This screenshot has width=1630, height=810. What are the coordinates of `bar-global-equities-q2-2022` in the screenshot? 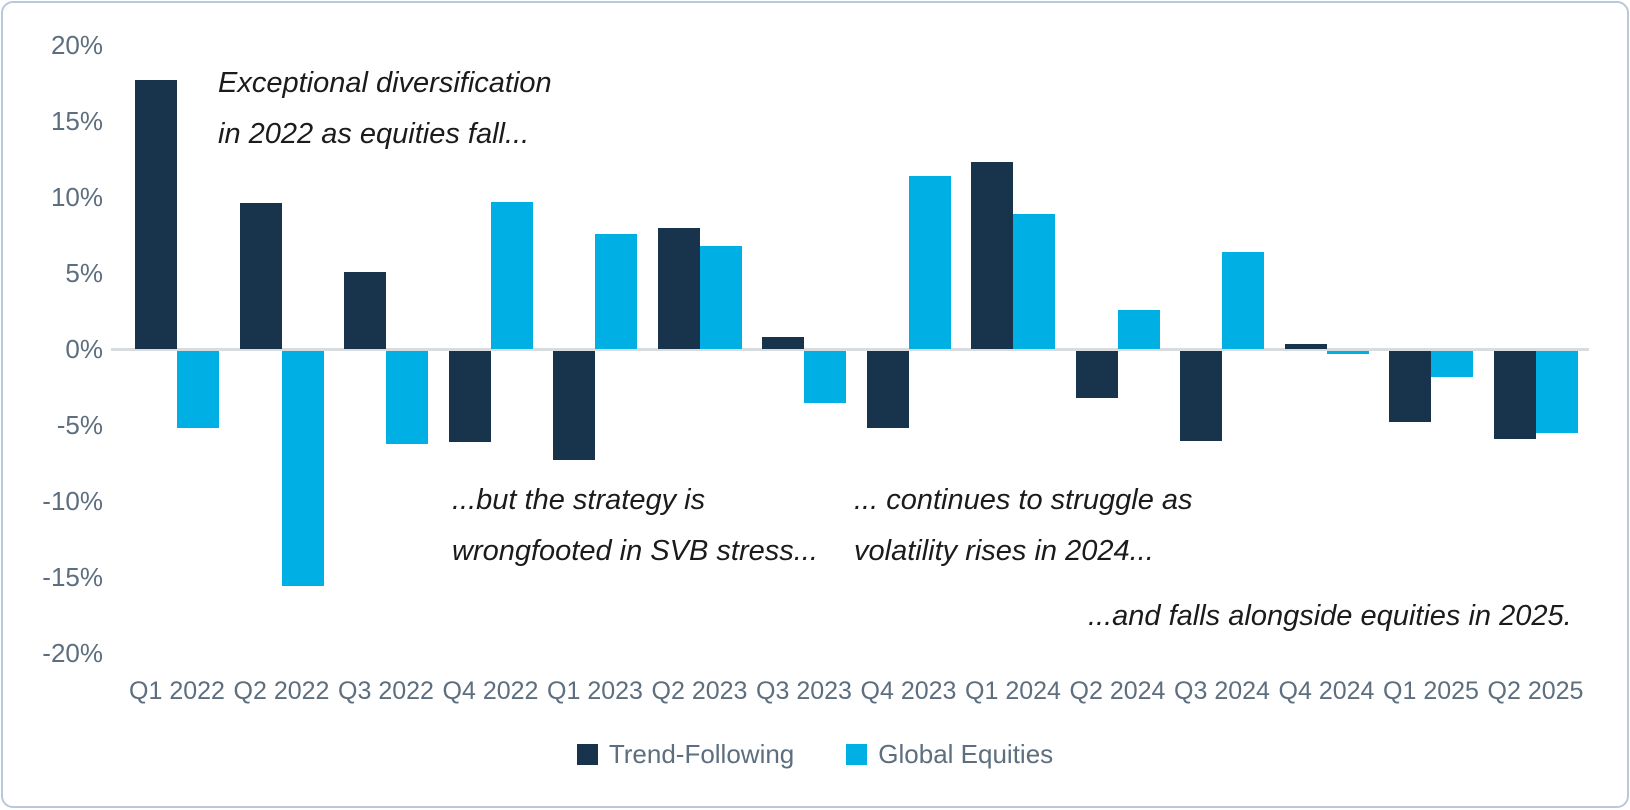 It's located at (302, 469).